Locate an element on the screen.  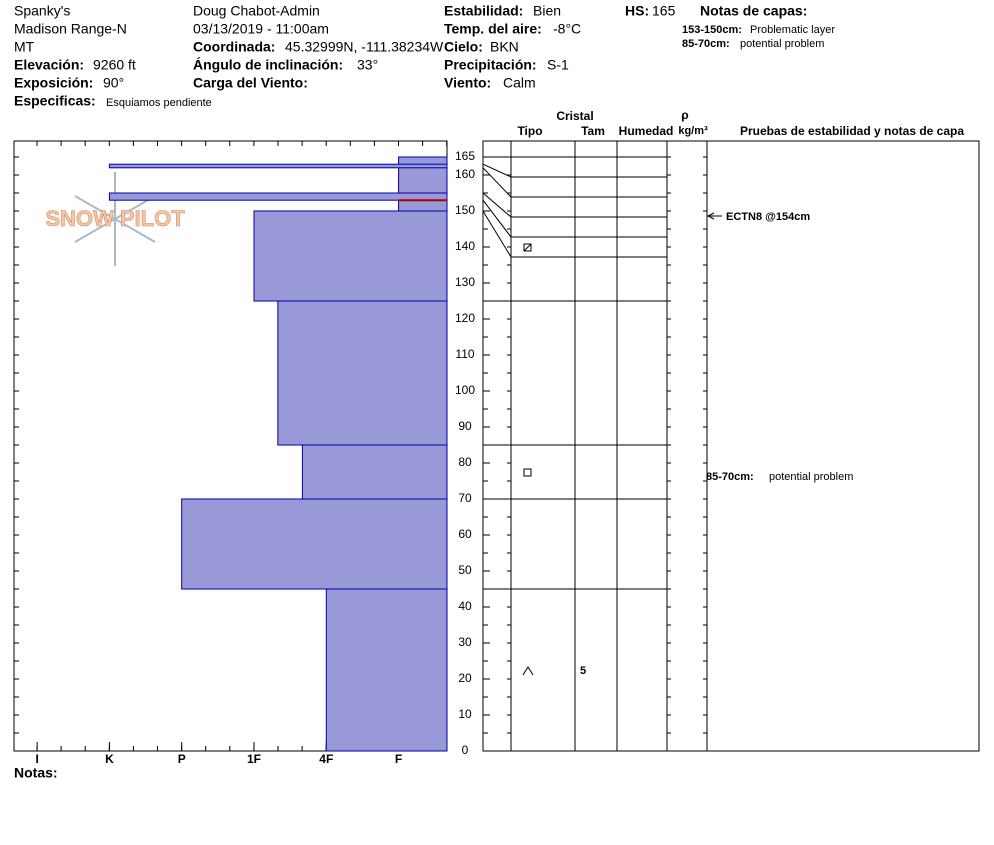
label: Temp. del aire: is located at coordinates (493, 29).